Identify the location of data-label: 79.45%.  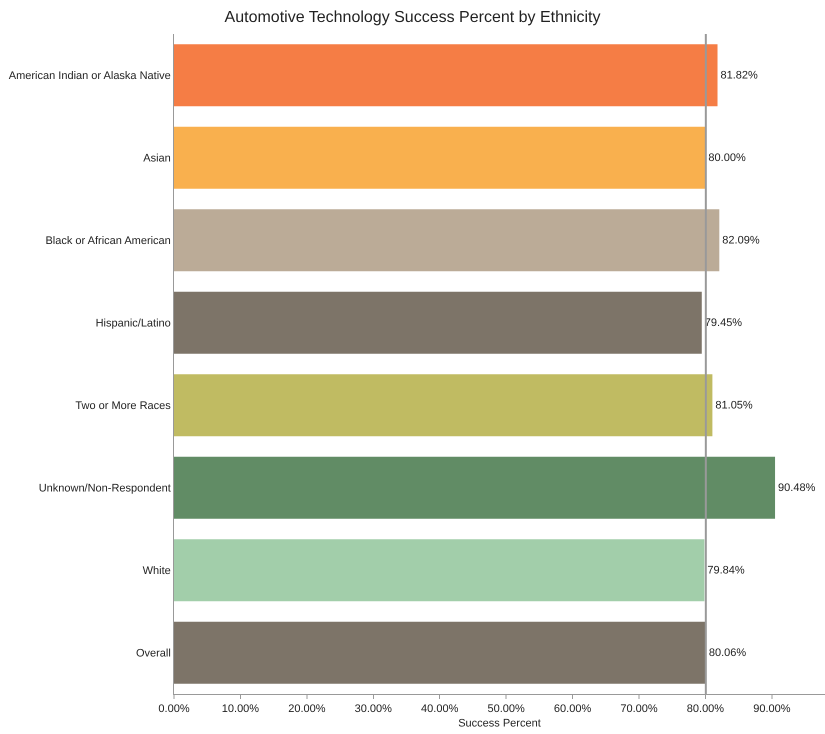
(723, 322).